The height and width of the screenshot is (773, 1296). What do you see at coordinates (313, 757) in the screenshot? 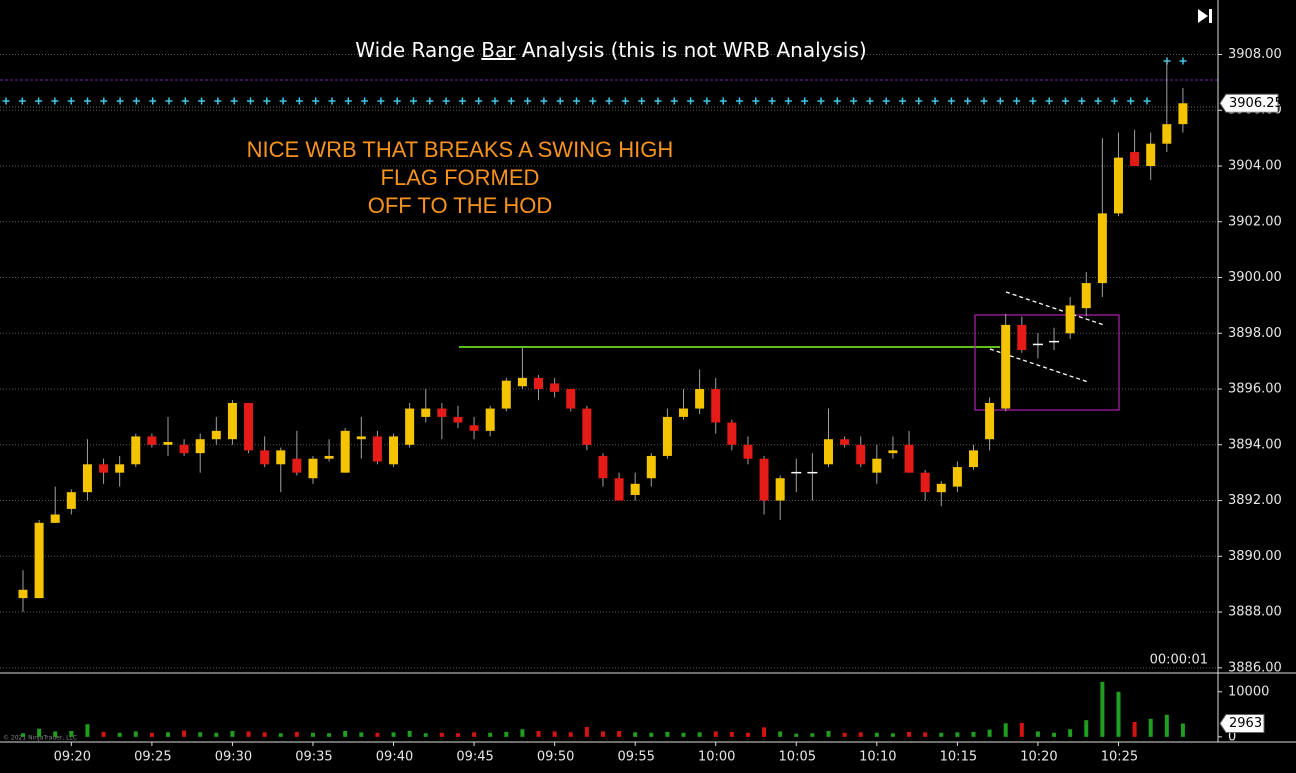
I see `x-tick-label: 09:35` at bounding box center [313, 757].